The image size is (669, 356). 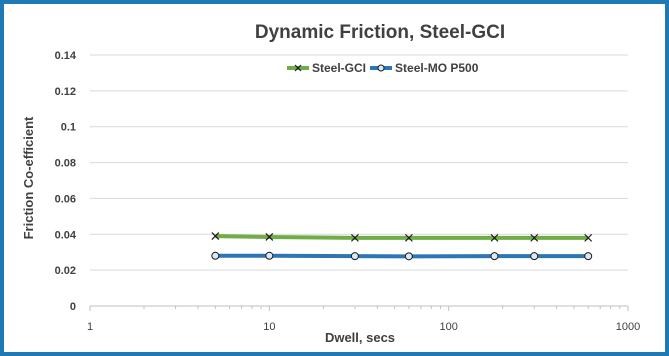 I want to click on y-tick-label: 0.04, so click(x=66, y=235).